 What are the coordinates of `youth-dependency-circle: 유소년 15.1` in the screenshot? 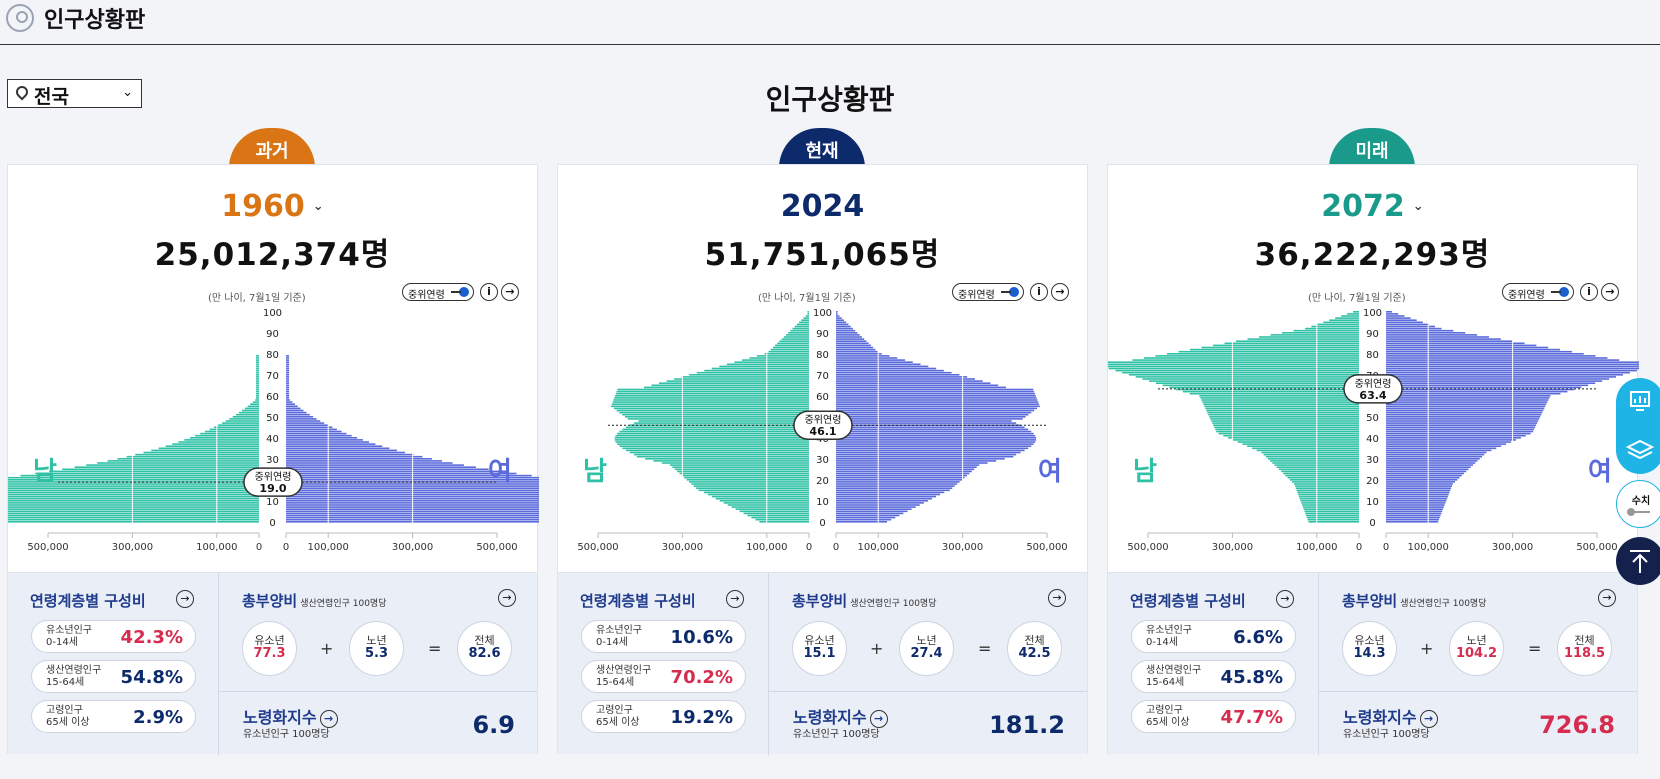 It's located at (819, 648).